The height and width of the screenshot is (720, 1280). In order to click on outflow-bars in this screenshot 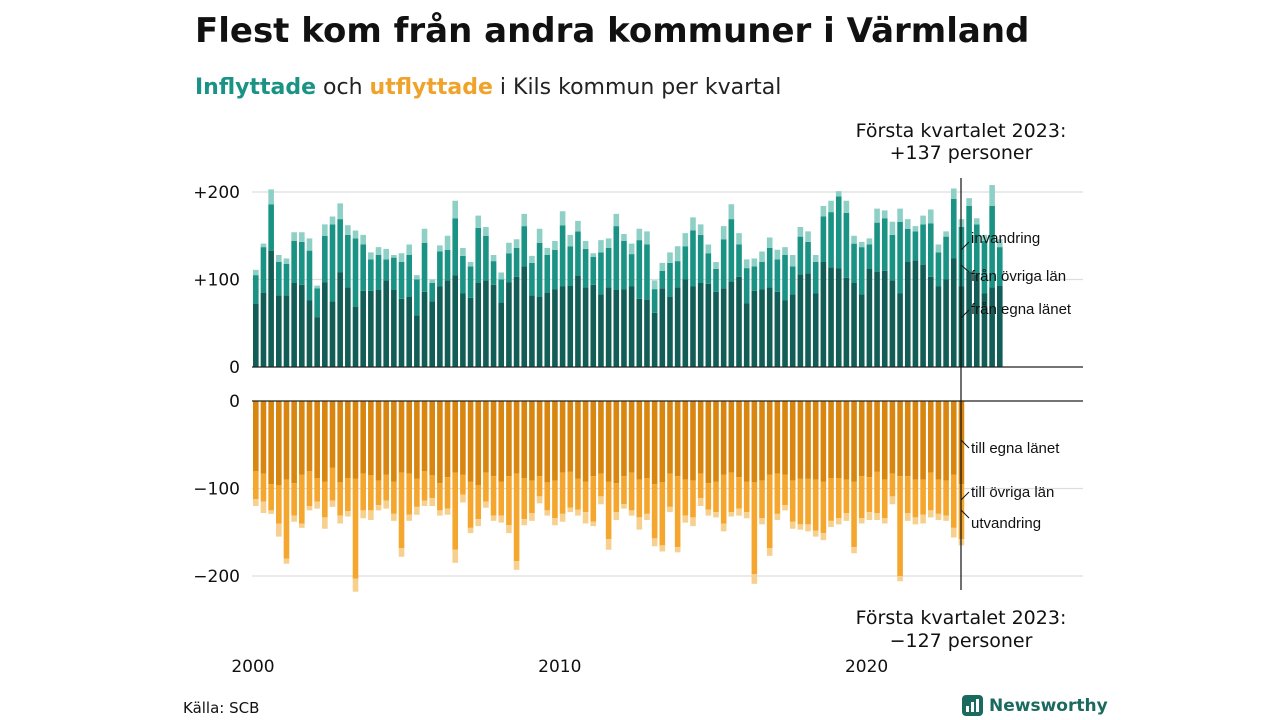, I will do `click(609, 496)`.